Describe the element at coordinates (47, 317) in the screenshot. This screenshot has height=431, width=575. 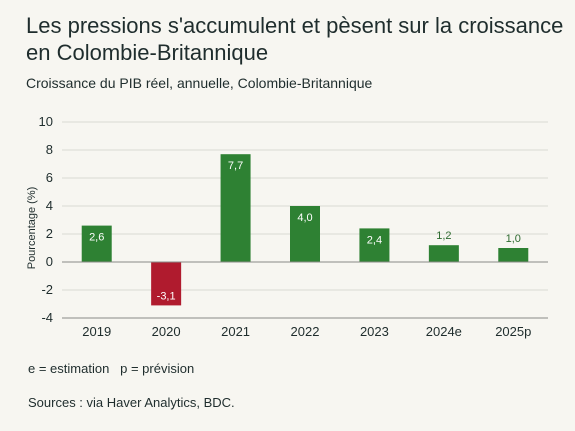
I see `y-tick-label: -4` at that location.